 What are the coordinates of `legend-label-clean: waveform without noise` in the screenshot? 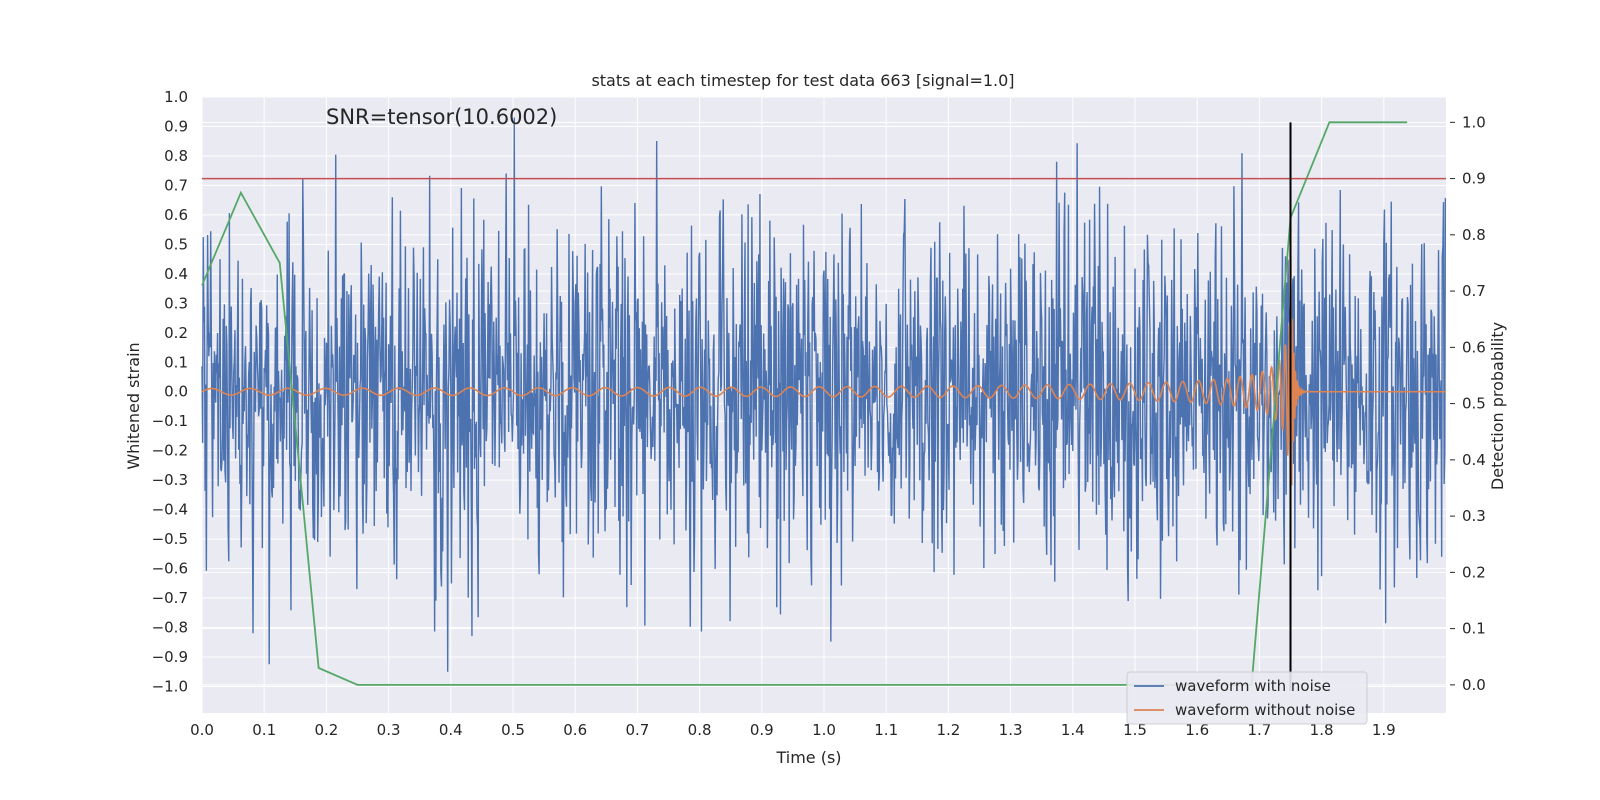 It's located at (1265, 710).